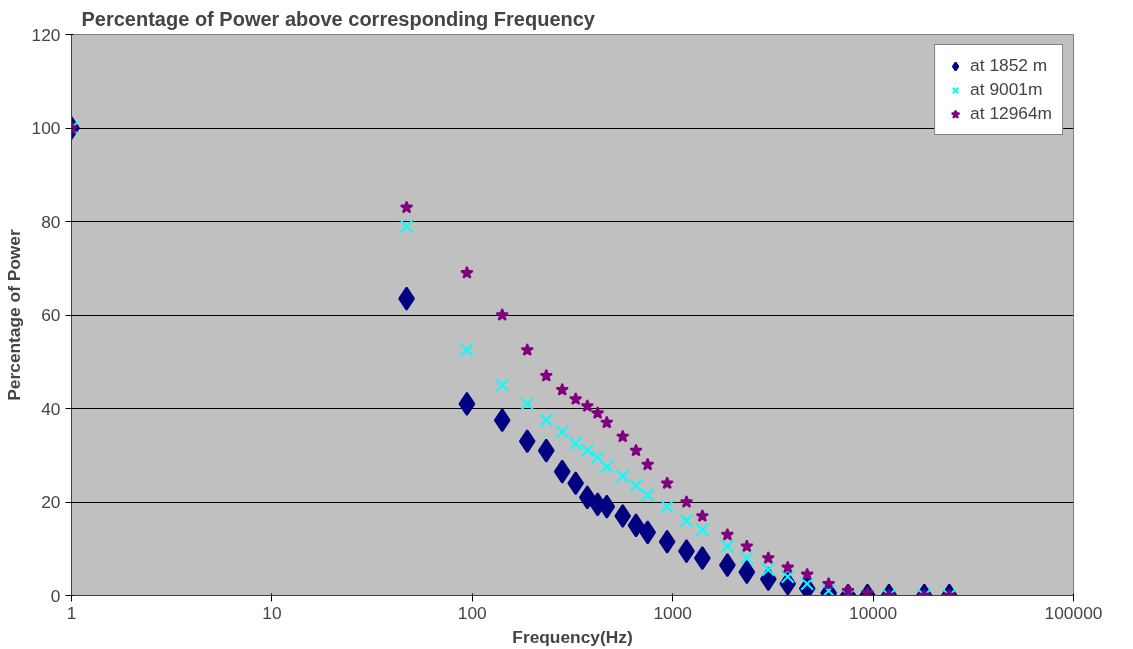 This screenshot has width=1133, height=649. Describe the element at coordinates (46, 34) in the screenshot. I see `y-tick-label: 120` at that location.